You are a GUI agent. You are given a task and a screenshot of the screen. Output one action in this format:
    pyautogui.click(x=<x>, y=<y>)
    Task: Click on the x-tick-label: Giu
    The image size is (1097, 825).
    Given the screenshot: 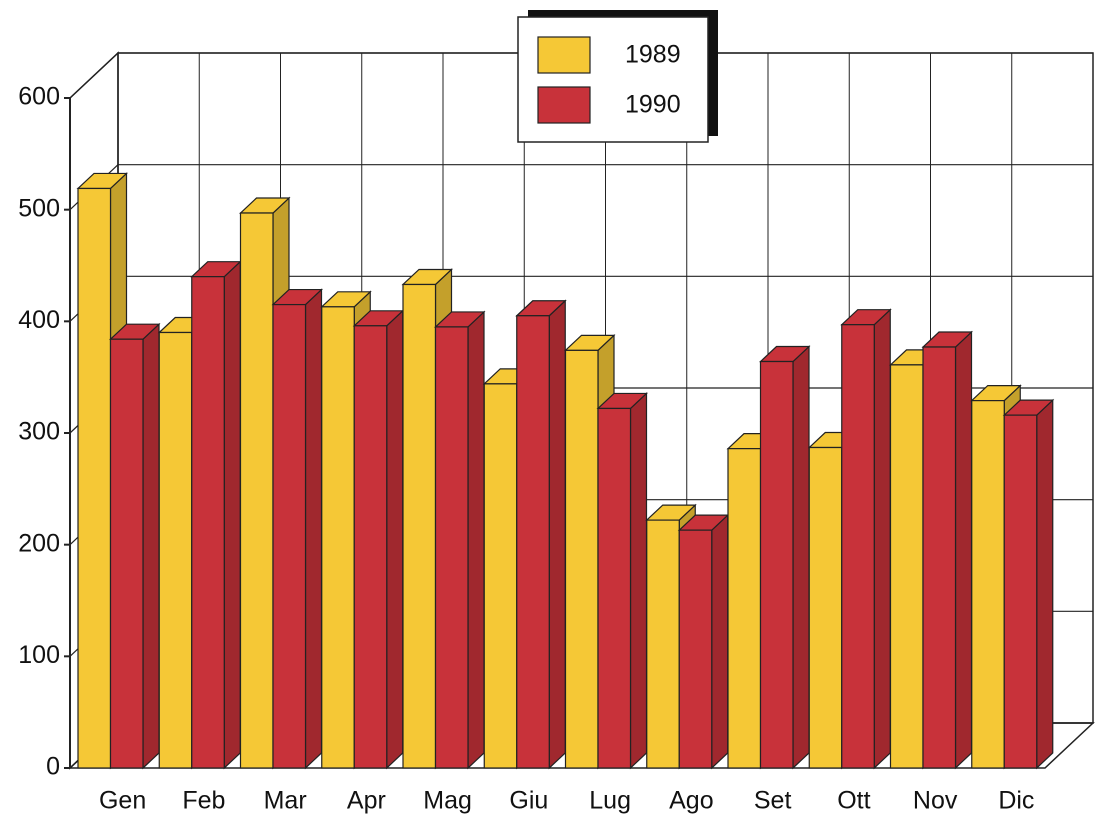 What is the action you would take?
    pyautogui.click(x=528, y=801)
    